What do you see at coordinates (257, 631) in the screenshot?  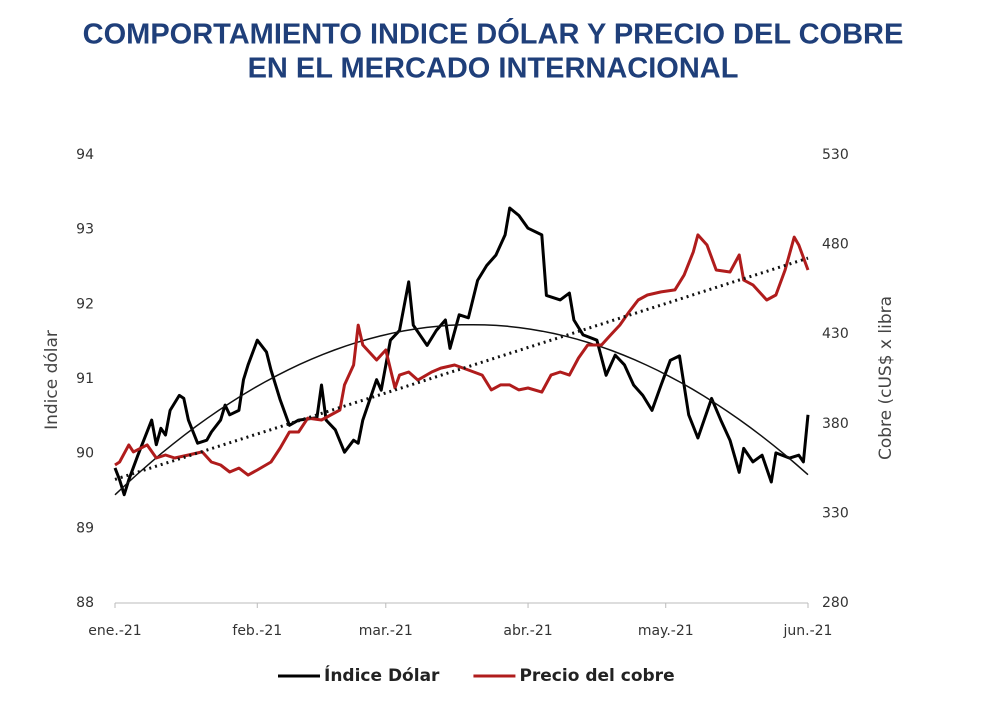 I see `x-tick-label: feb.-21` at bounding box center [257, 631].